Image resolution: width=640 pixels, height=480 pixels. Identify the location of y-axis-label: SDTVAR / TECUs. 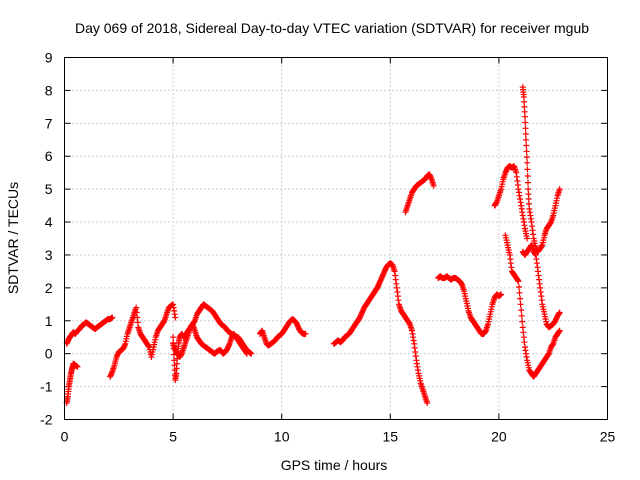
(13, 238).